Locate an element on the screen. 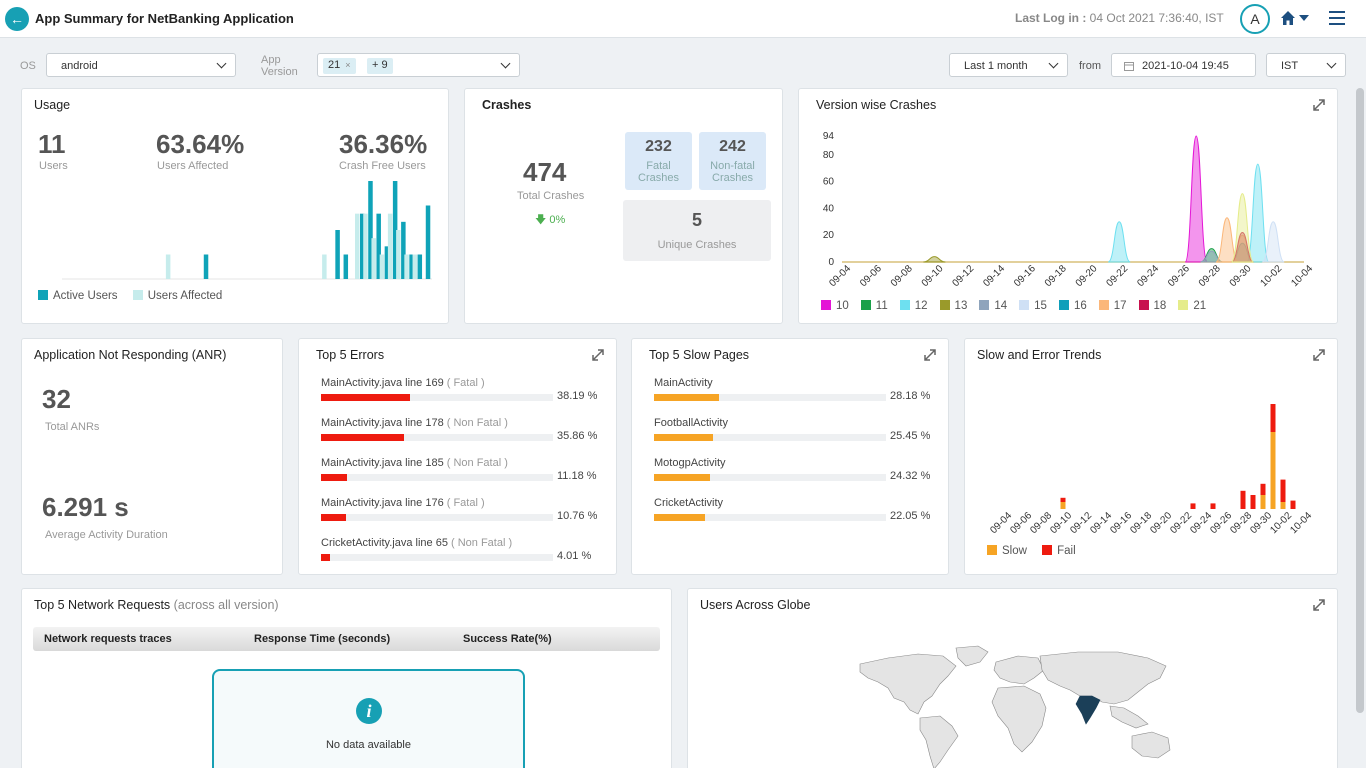 The width and height of the screenshot is (1366, 768). legend-version-18: 18 is located at coordinates (1152, 306).